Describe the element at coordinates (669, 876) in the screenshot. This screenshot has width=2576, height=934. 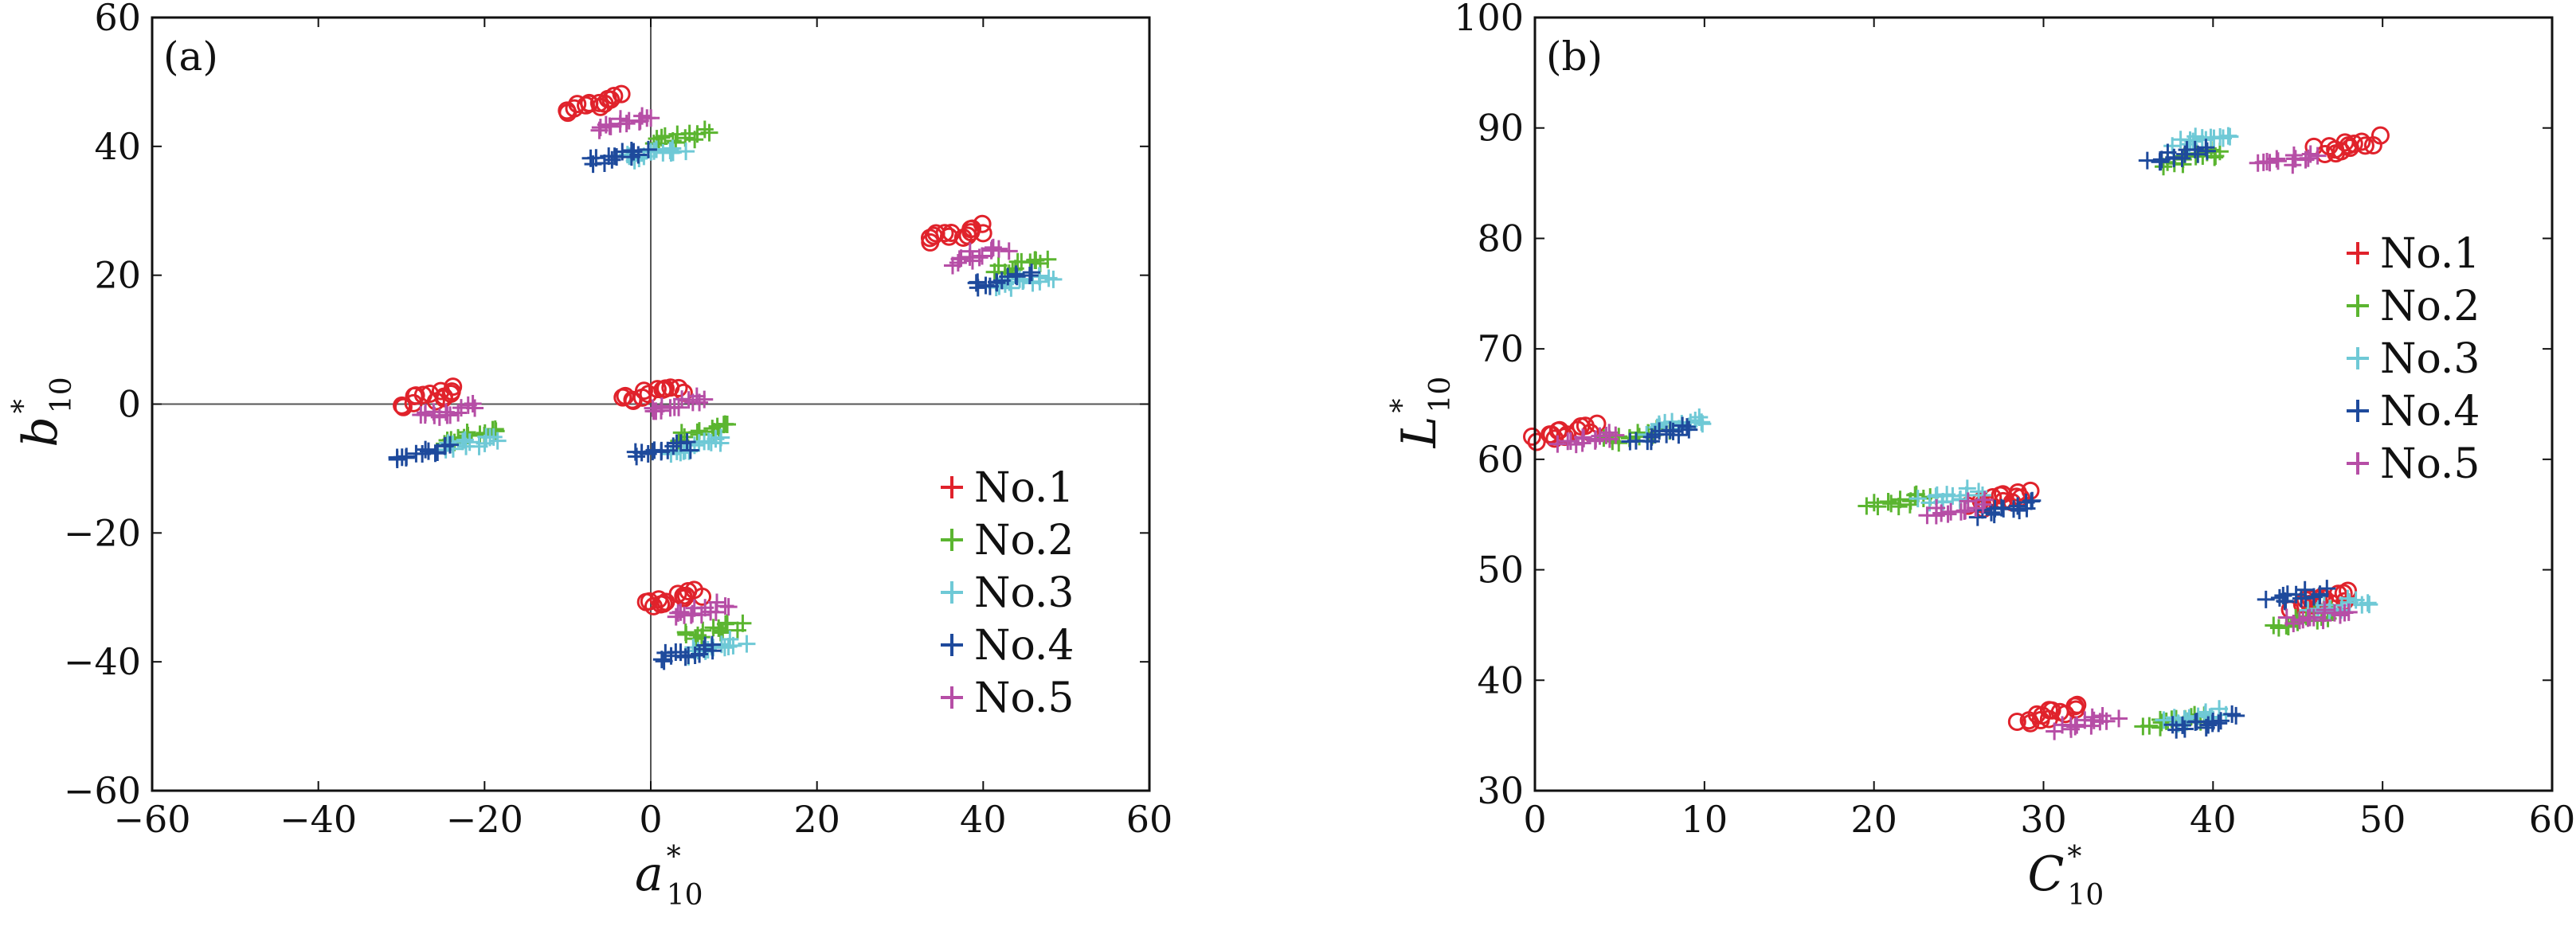
I see `x-axis-label: a * 10` at that location.